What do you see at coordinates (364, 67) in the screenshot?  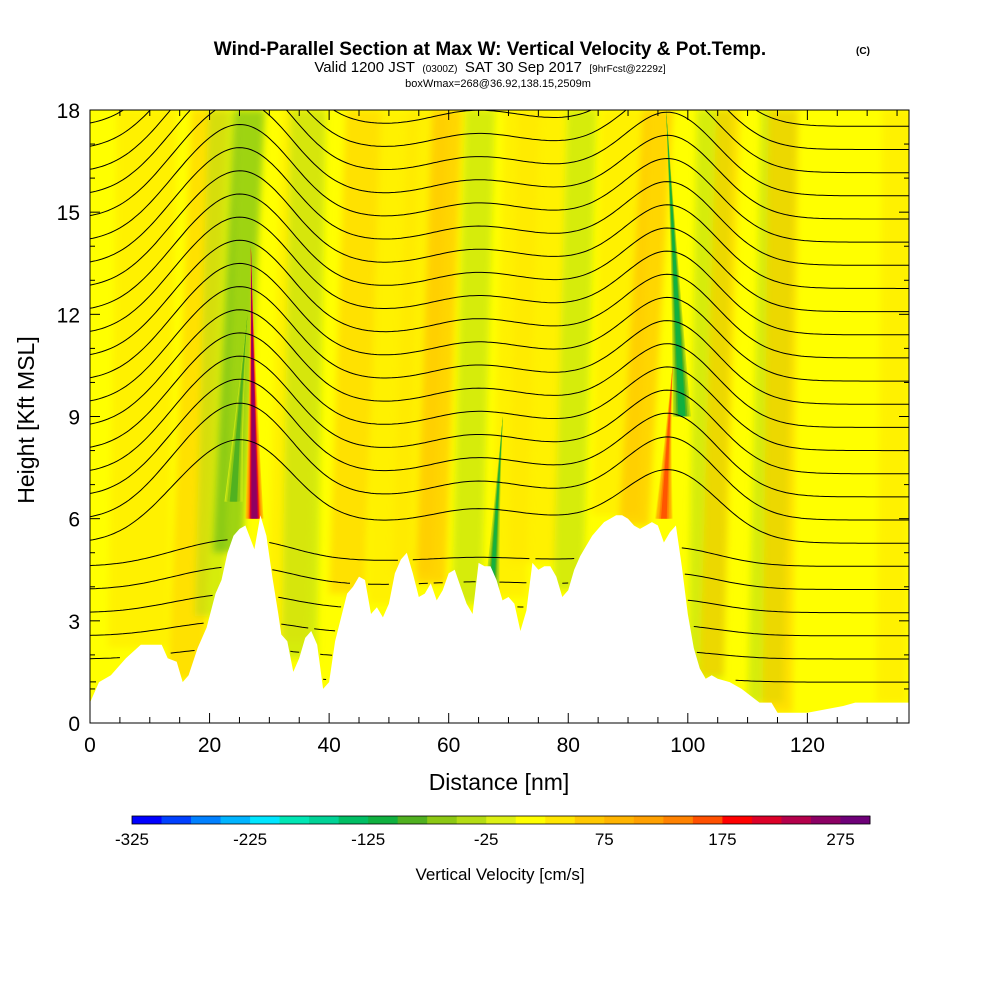 I see `subtitle-valid: Valid 1200 JST` at bounding box center [364, 67].